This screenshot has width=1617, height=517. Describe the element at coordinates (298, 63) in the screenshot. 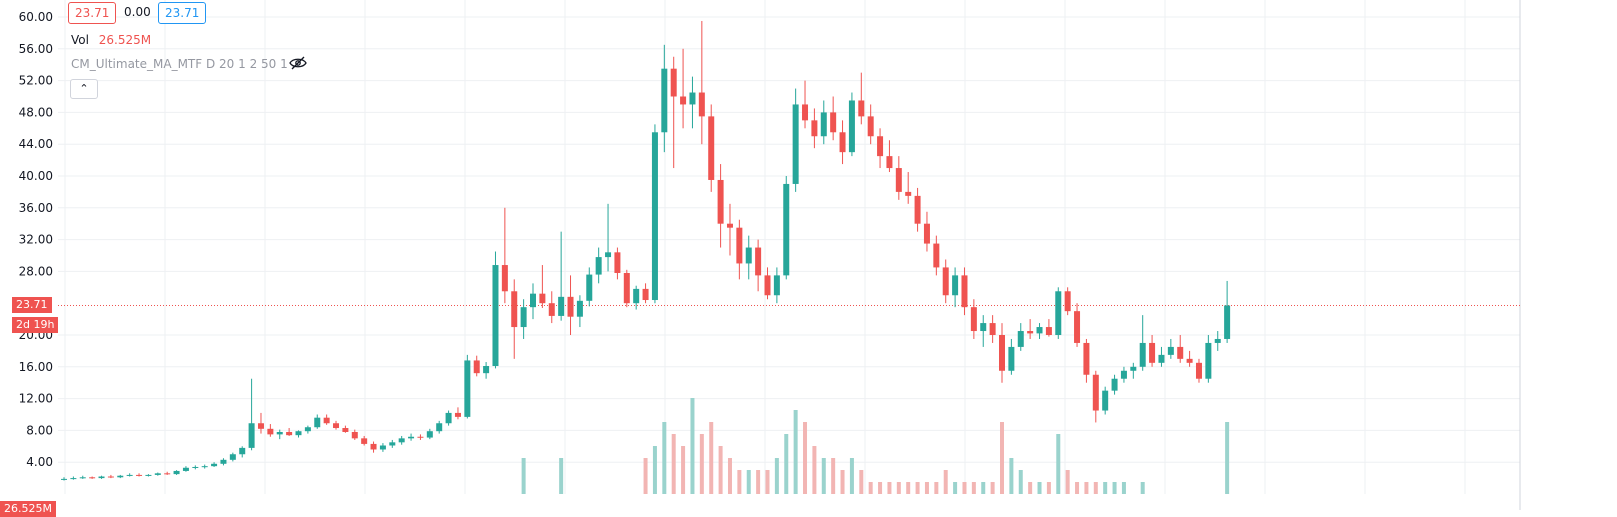

I see `eye-crossed-icon` at that location.